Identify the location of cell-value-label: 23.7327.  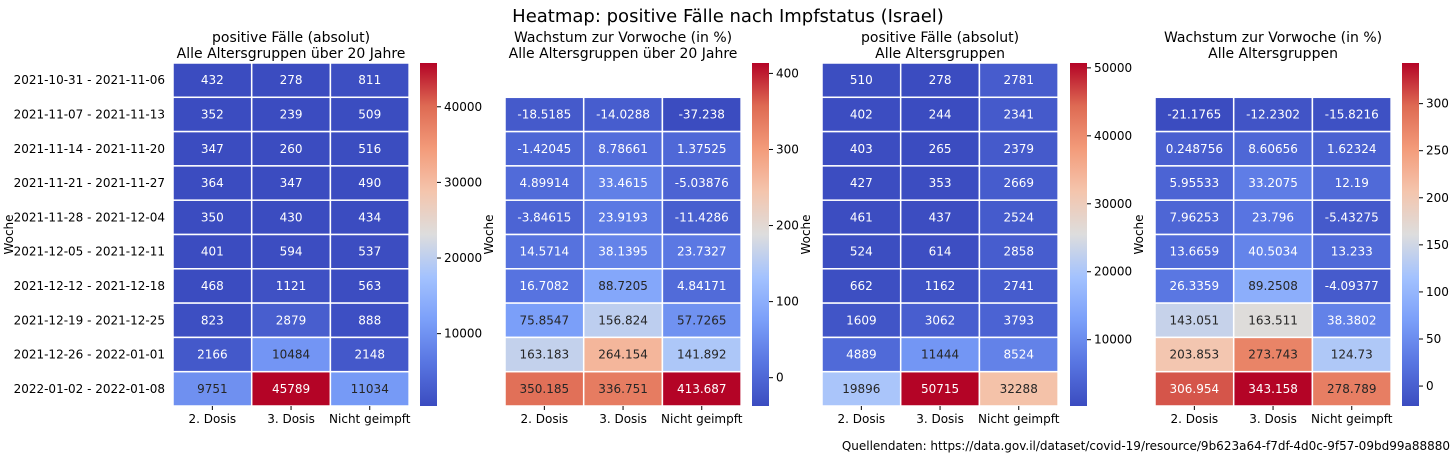
(702, 252).